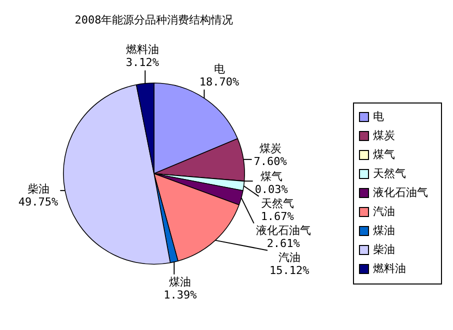  I want to click on slice-label: 天然气, so click(277, 203).